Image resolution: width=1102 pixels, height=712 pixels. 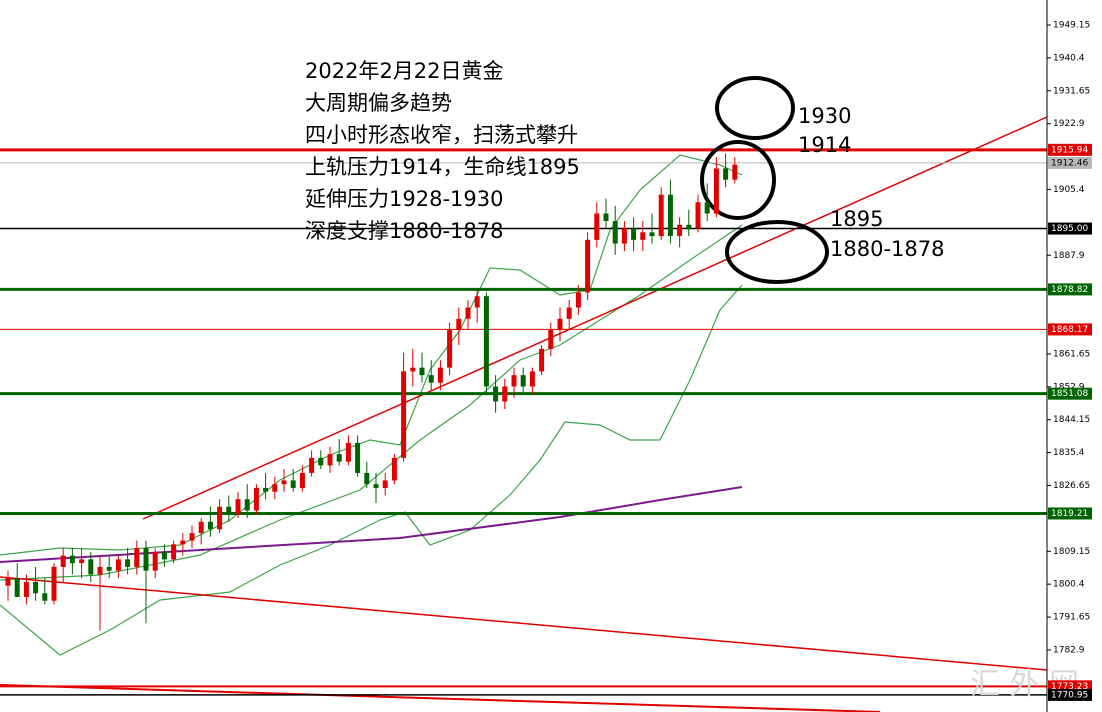 What do you see at coordinates (1069, 687) in the screenshot?
I see `price-label: 1773.23` at bounding box center [1069, 687].